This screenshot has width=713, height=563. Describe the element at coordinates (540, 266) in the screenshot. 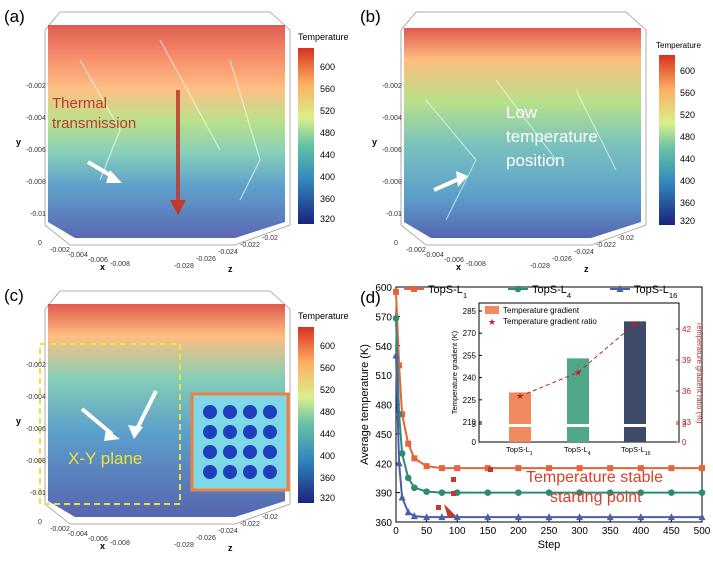

I see `svg-text: -0.028` at that location.